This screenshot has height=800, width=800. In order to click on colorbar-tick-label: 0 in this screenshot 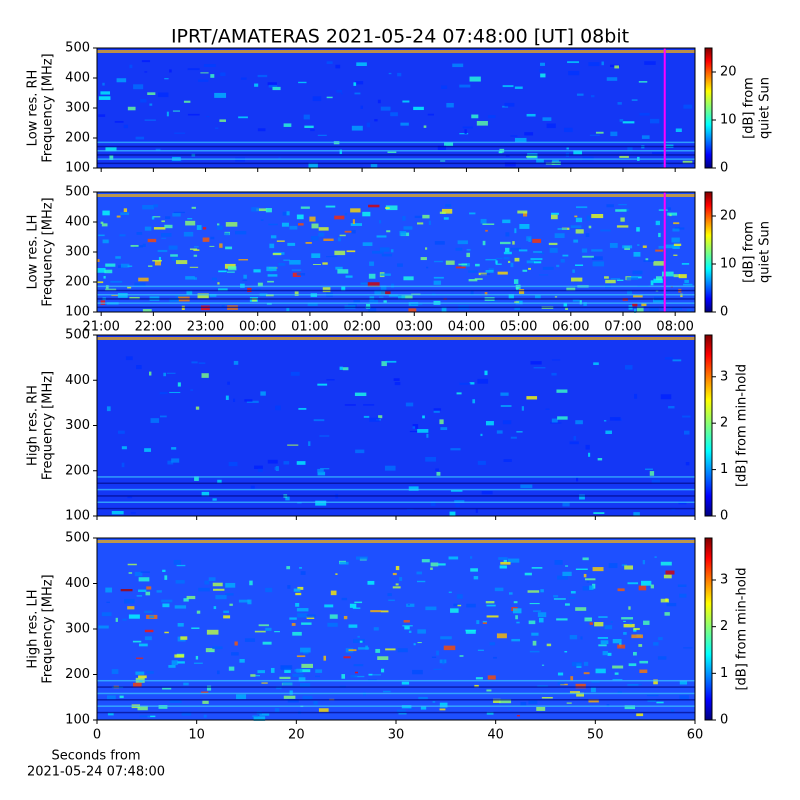, I will do `click(724, 720)`.